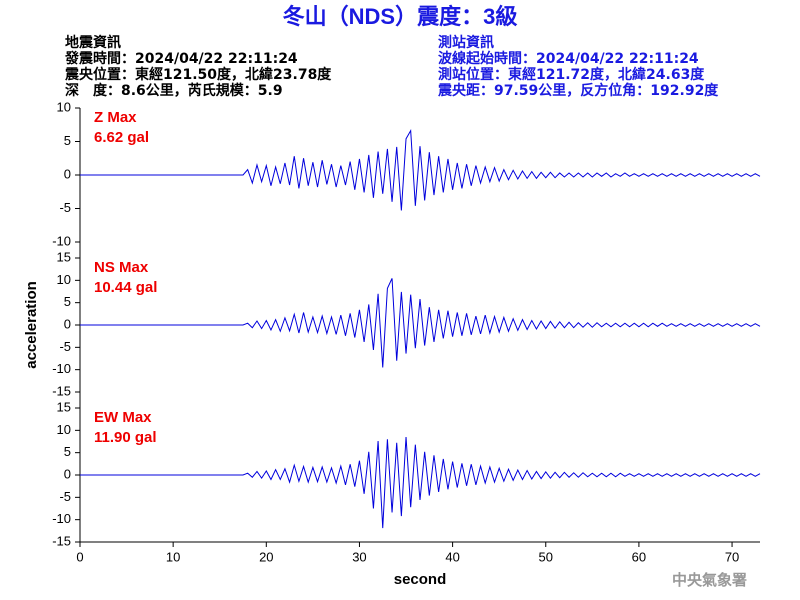  What do you see at coordinates (79, 556) in the screenshot?
I see `x-tick-label: 0` at bounding box center [79, 556].